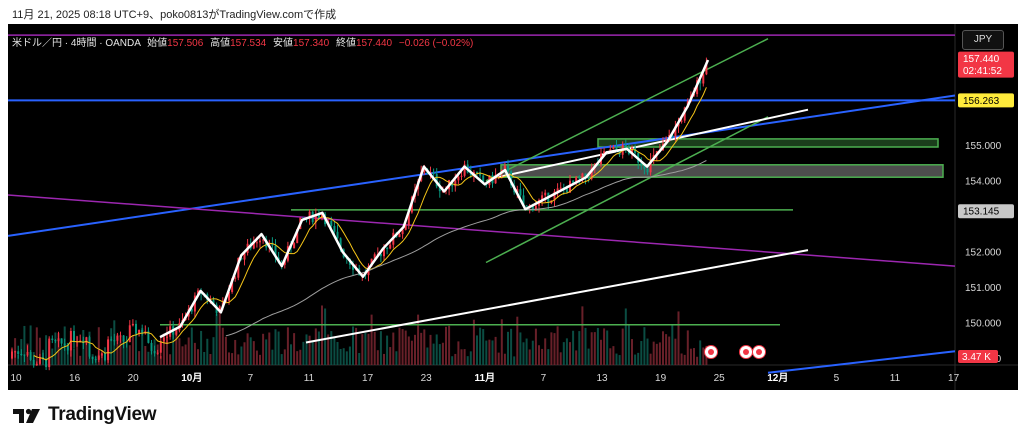 This screenshot has width=1024, height=441. I want to click on low-label: 安値, so click(283, 43).